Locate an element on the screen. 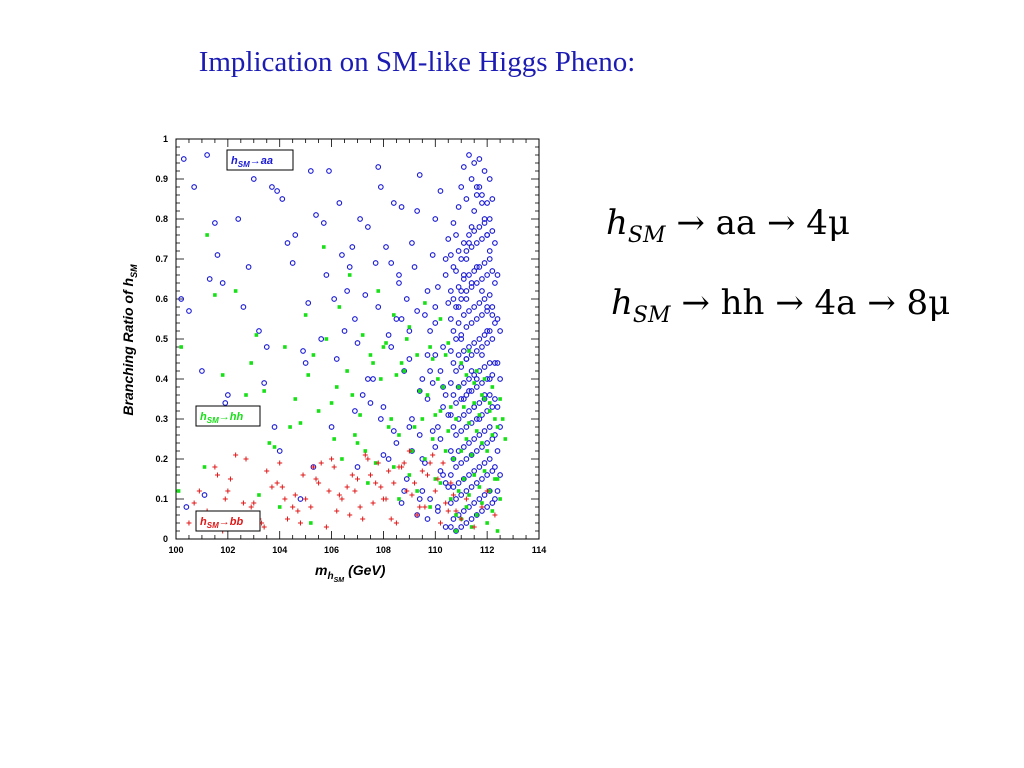  legend-bb-main: h is located at coordinates (203, 522).